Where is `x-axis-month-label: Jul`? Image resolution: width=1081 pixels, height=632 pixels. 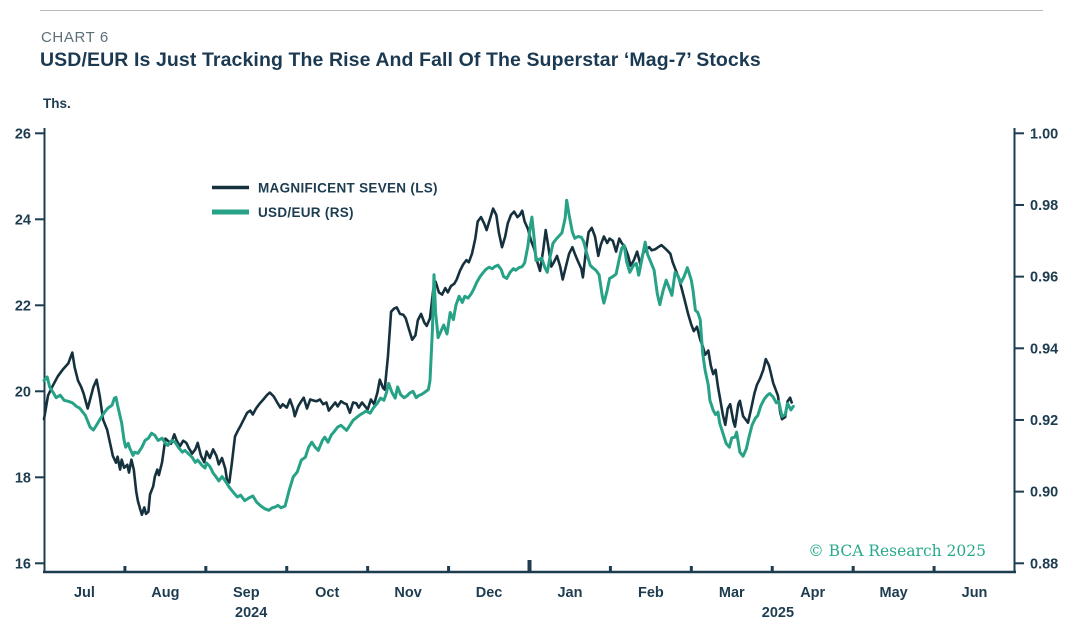 x-axis-month-label: Jul is located at coordinates (84, 593).